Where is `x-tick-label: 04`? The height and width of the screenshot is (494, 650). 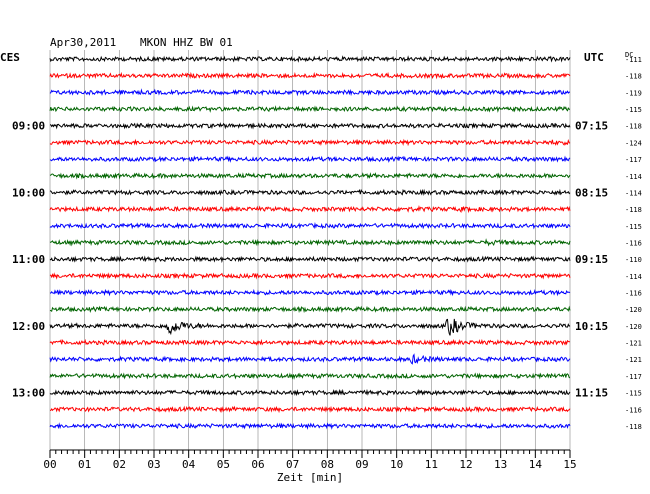 x-tick-label: 04 is located at coordinates (189, 464).